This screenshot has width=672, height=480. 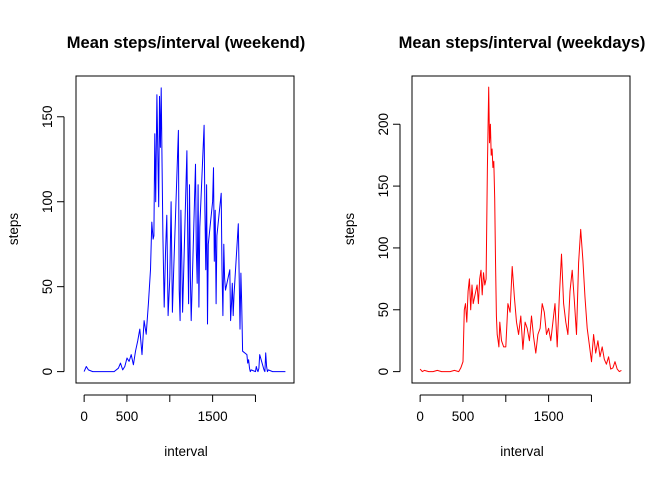 I want to click on weekend-y-tick-label: 150, so click(x=47, y=117).